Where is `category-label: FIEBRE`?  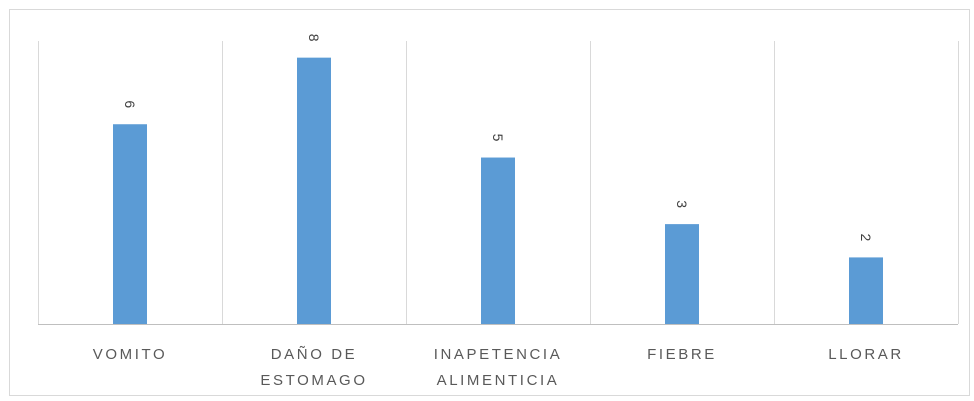
category-label: FIEBRE is located at coordinates (682, 354).